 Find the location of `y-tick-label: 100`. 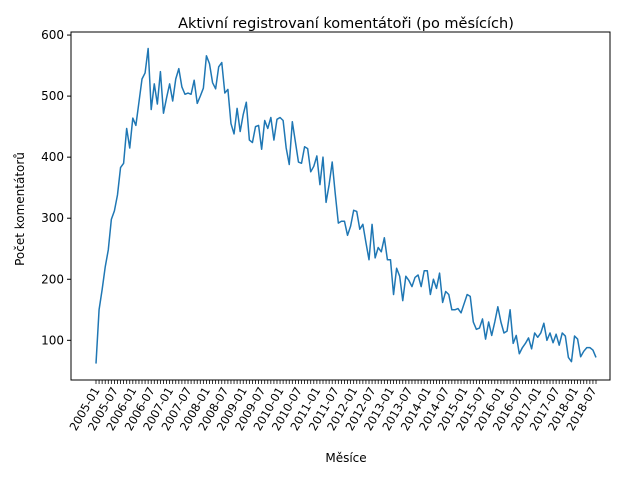

y-tick-label: 100 is located at coordinates (52, 340).